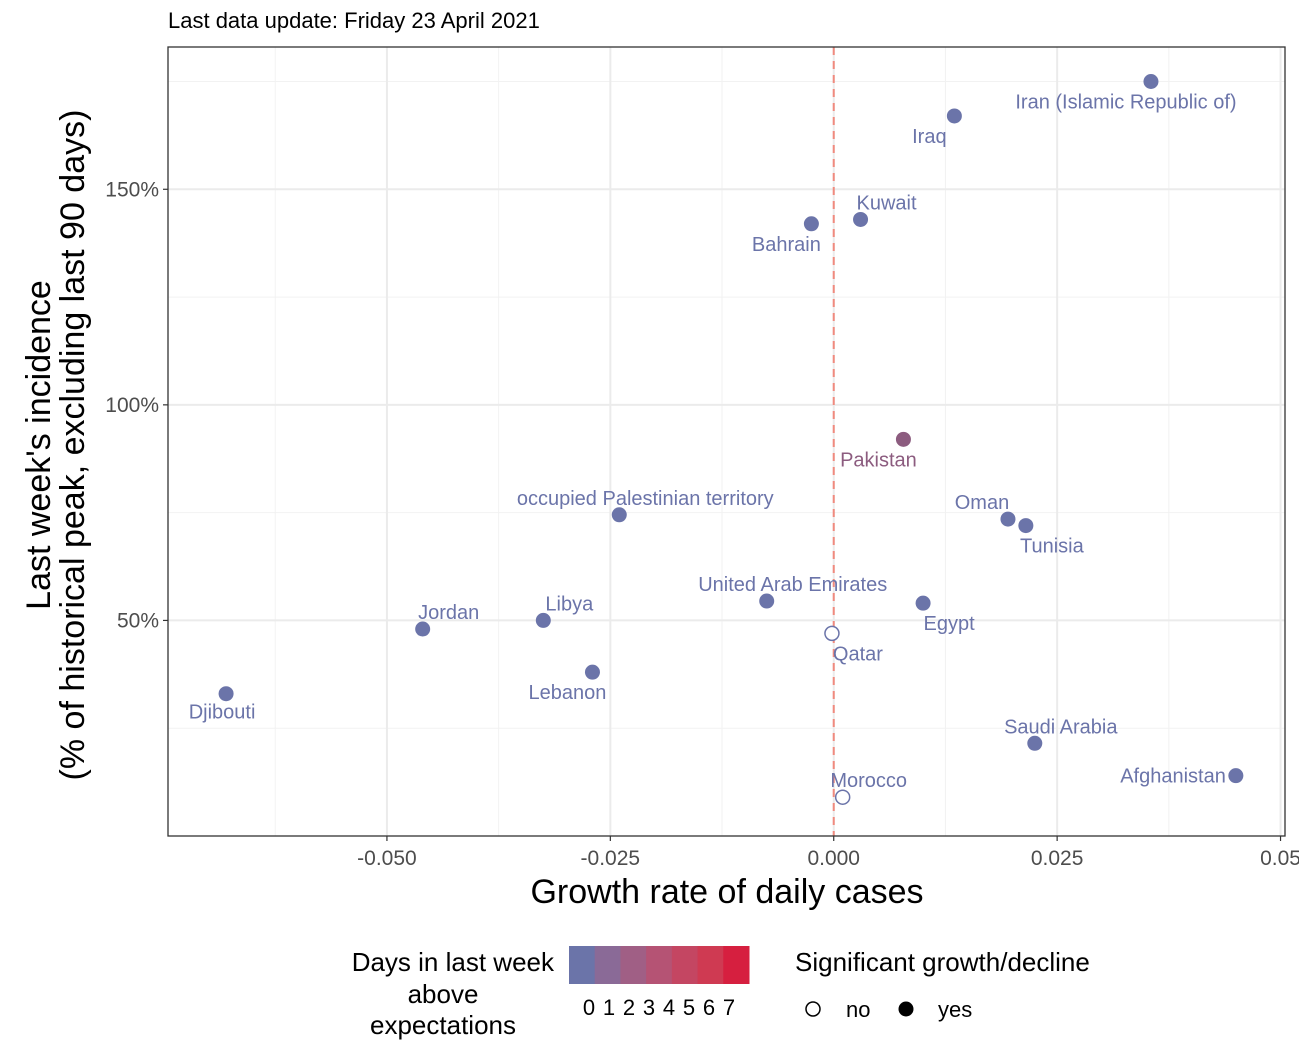 Image resolution: width=1299 pixels, height=1062 pixels. I want to click on x-tick-label: 0.000, so click(833, 858).